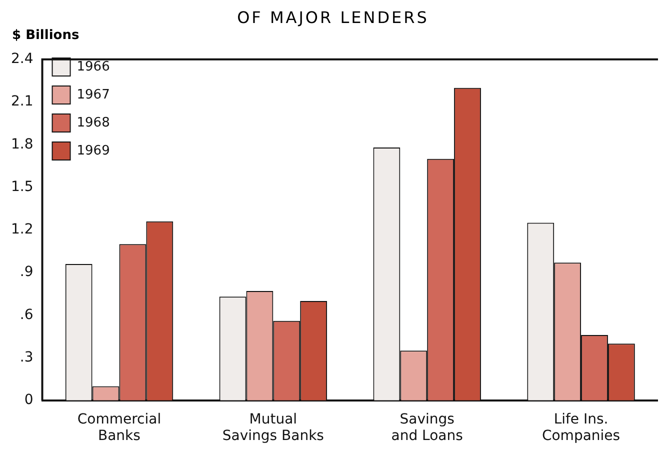 This screenshot has height=458, width=666. I want to click on legend-label: 1967, so click(93, 94).